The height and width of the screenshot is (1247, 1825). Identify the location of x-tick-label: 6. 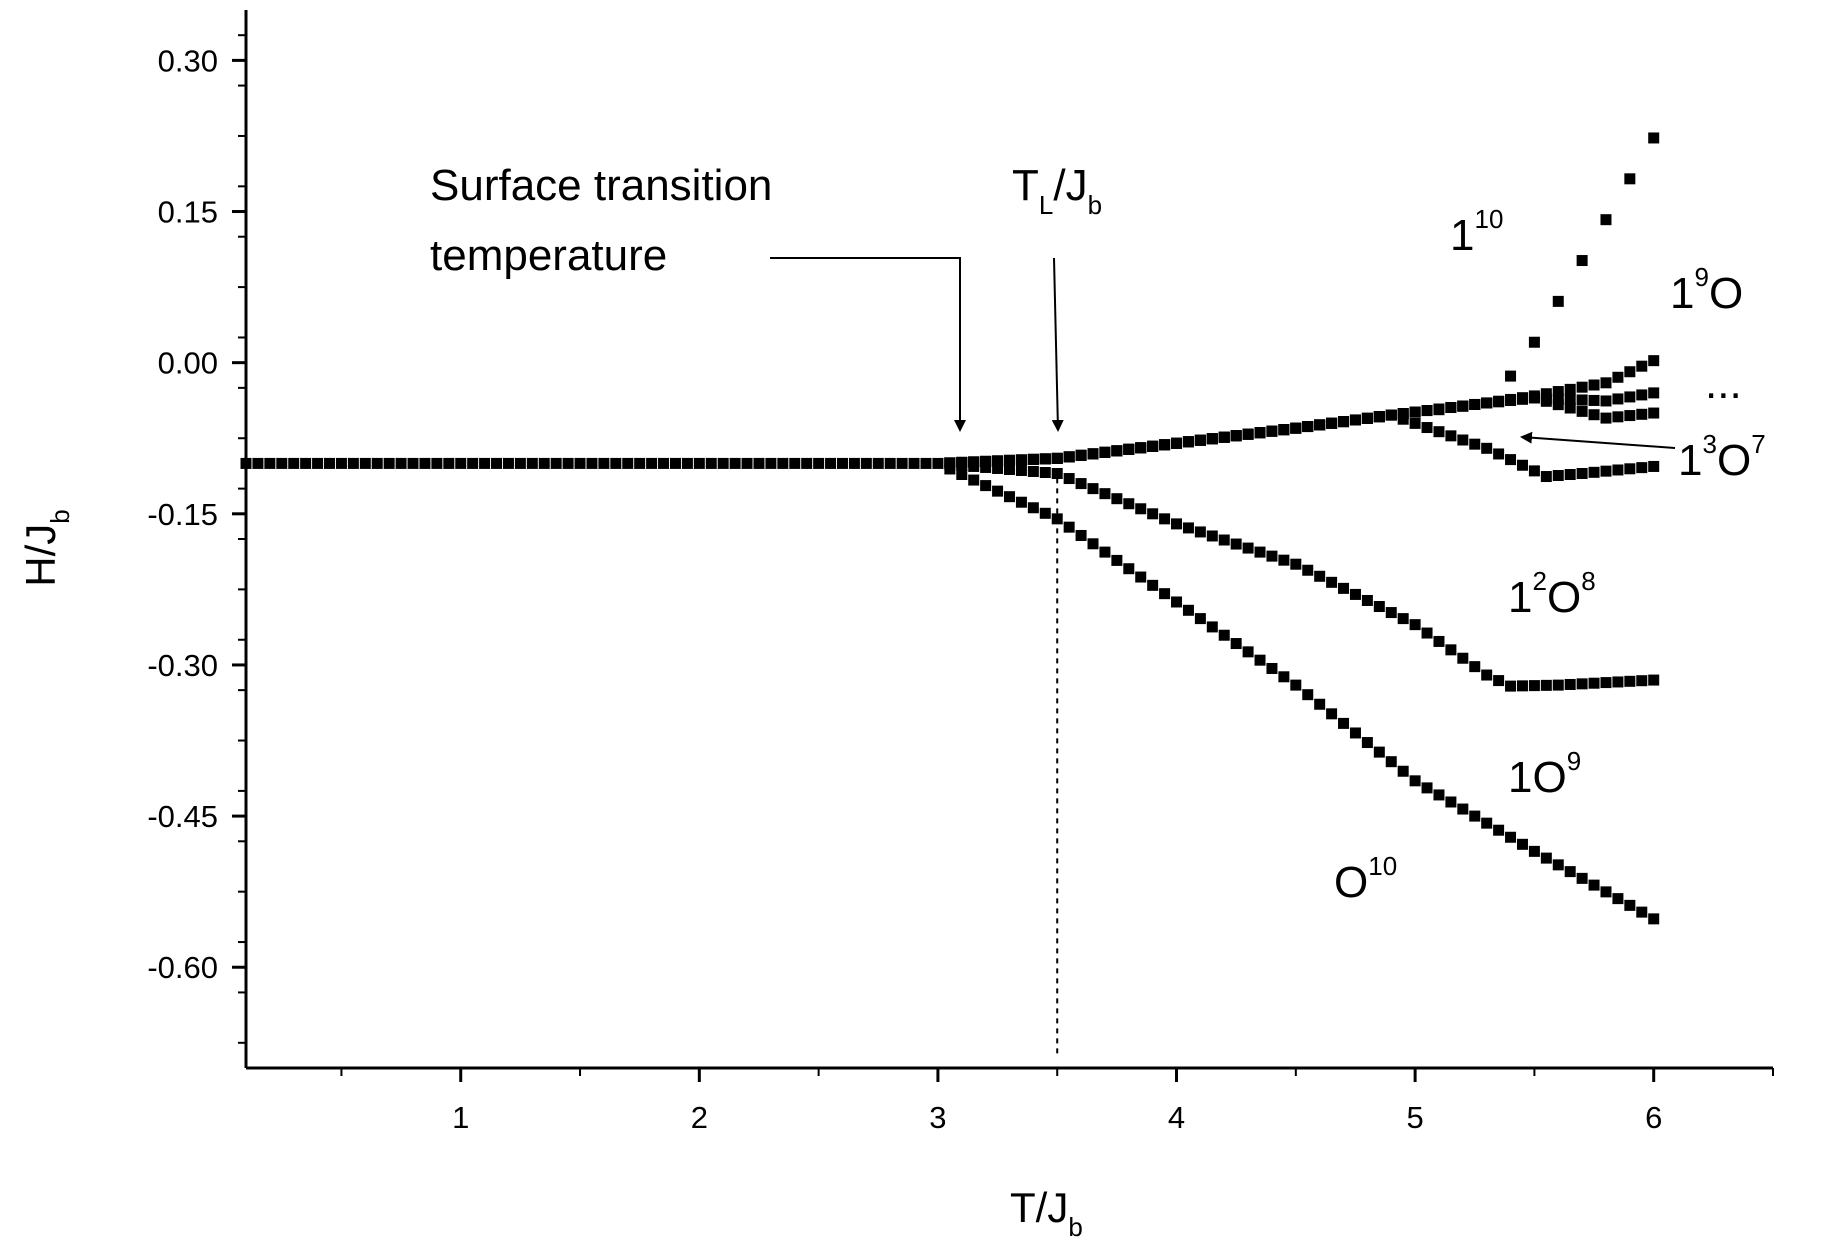
(1653, 1117).